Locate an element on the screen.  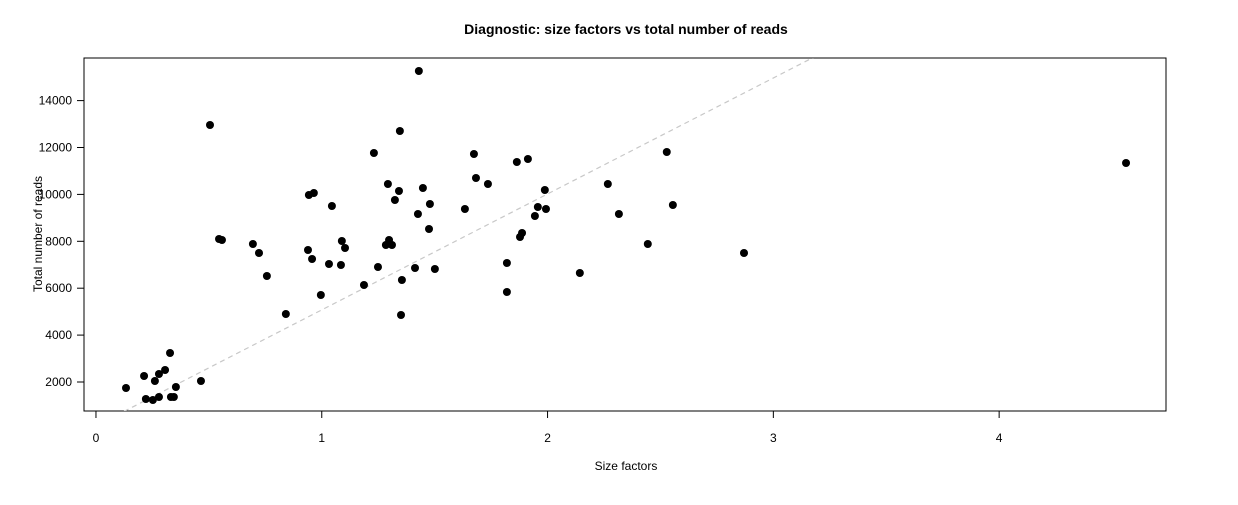
x-tick-label: 4 is located at coordinates (999, 438).